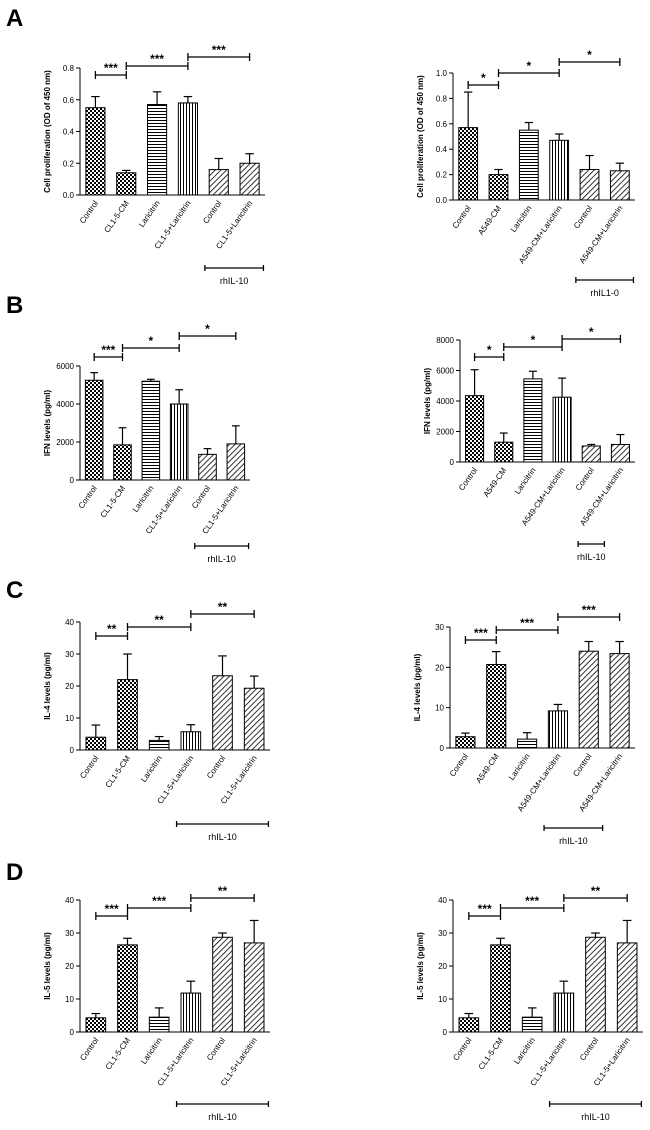  Describe the element at coordinates (14, 872) in the screenshot. I see `panel-letter-d: D` at that location.